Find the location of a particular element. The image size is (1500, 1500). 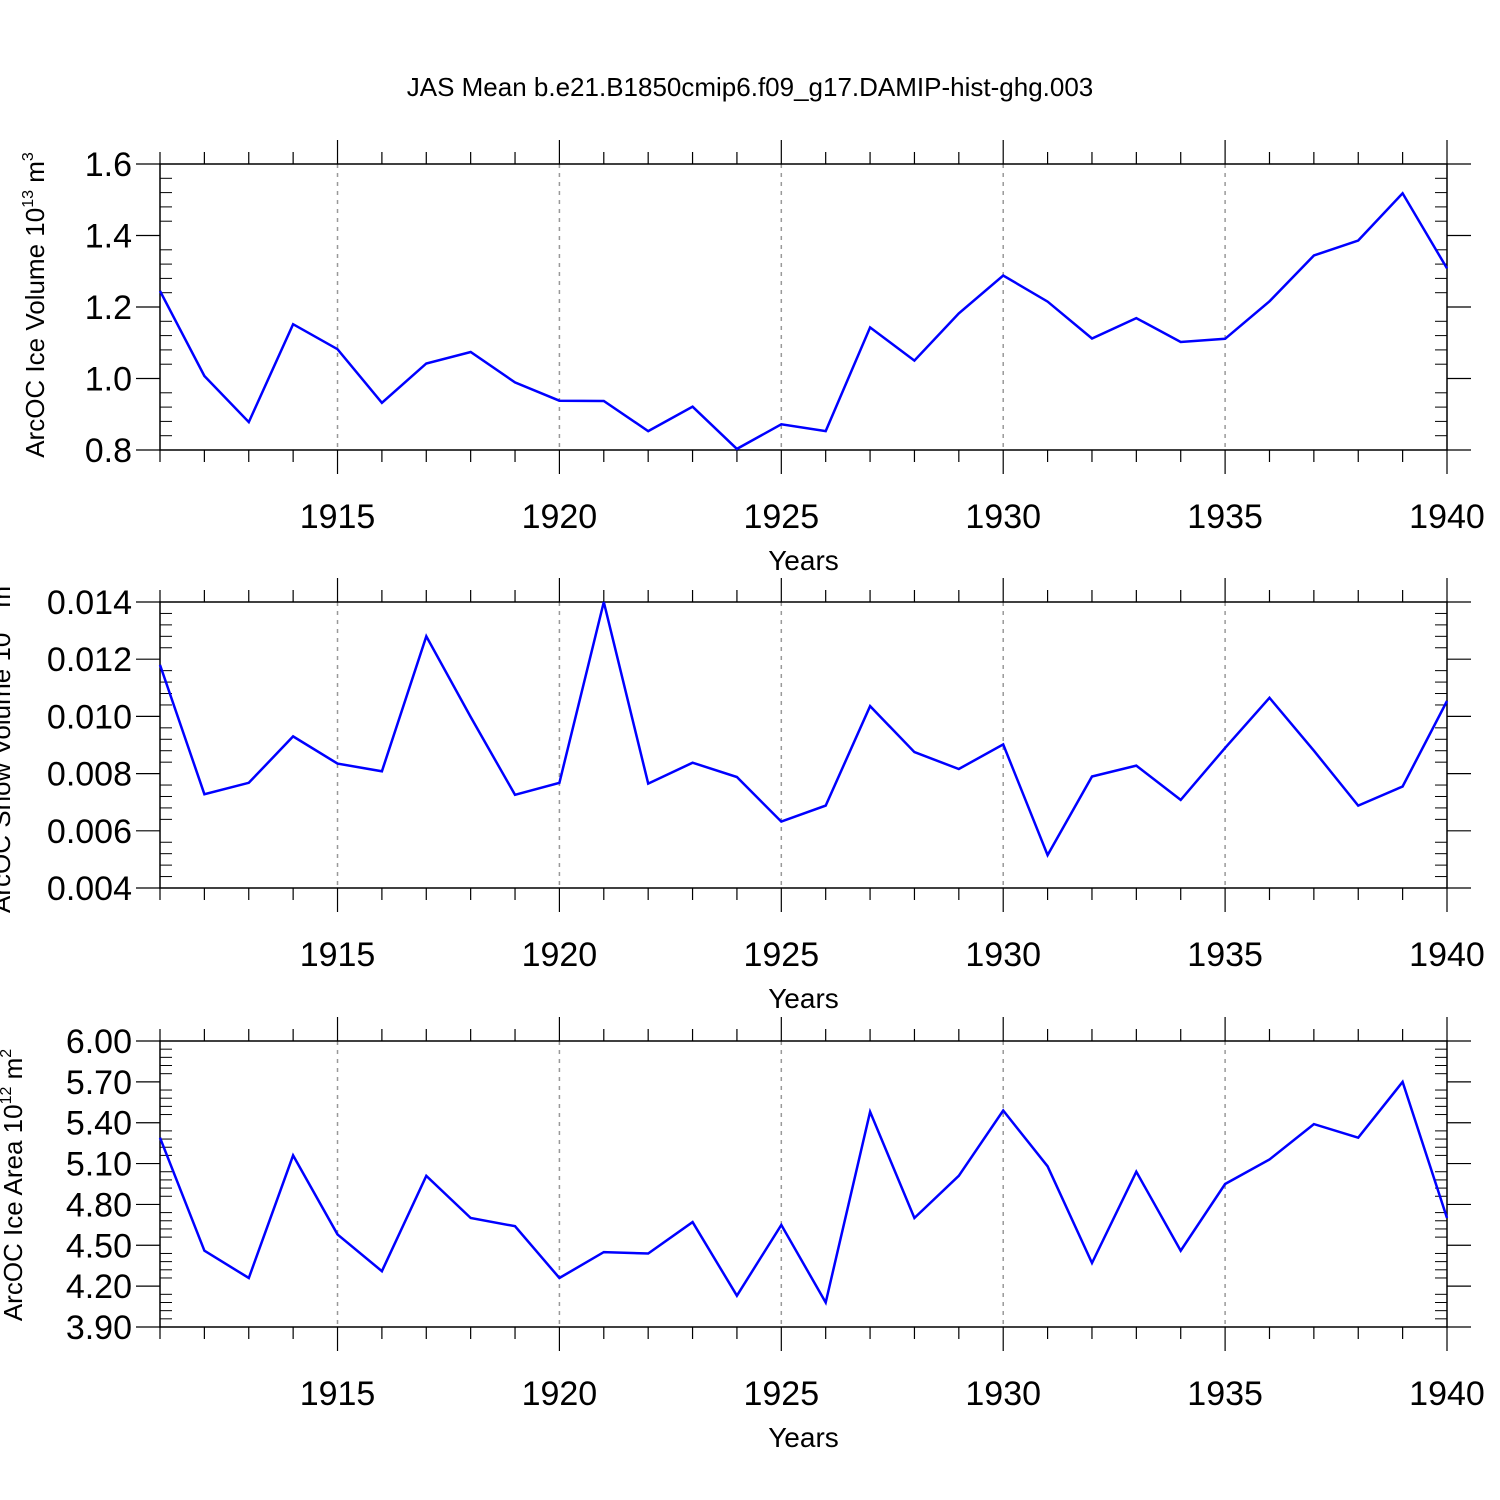

x-tick-label: 1940 is located at coordinates (1447, 955).